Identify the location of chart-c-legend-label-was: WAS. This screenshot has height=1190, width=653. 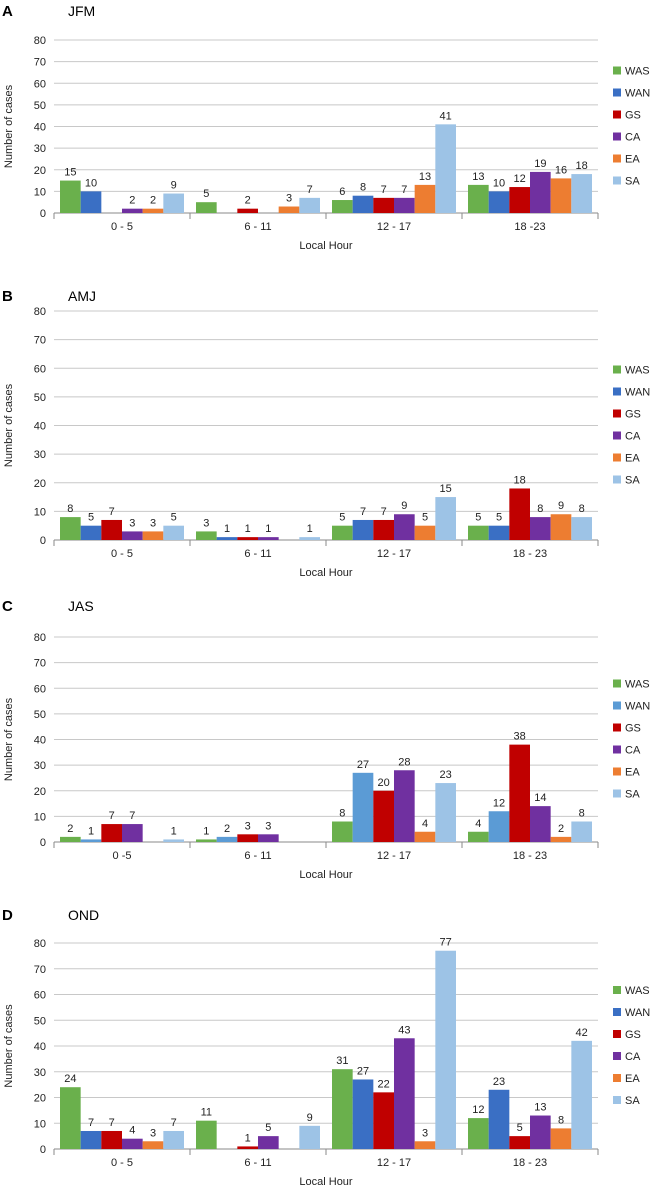
(637, 685).